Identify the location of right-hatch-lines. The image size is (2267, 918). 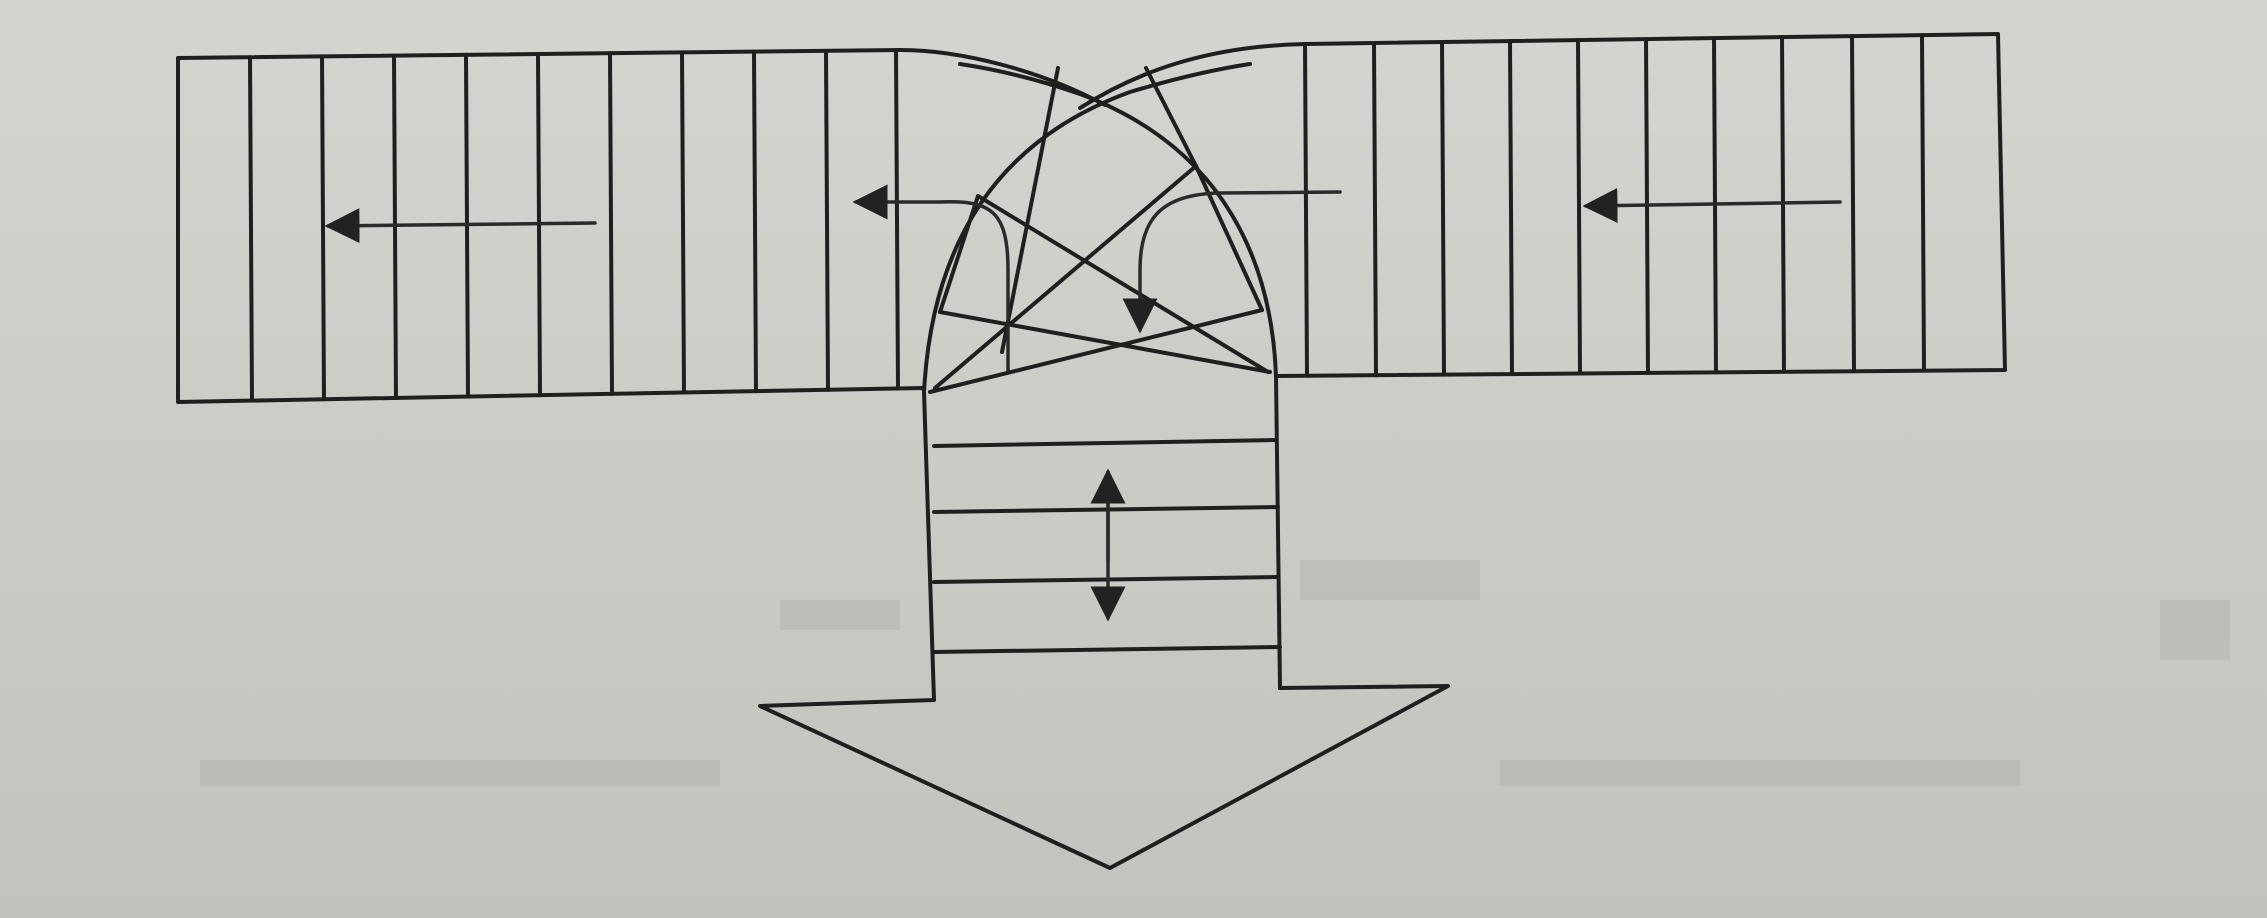
(1614, 205).